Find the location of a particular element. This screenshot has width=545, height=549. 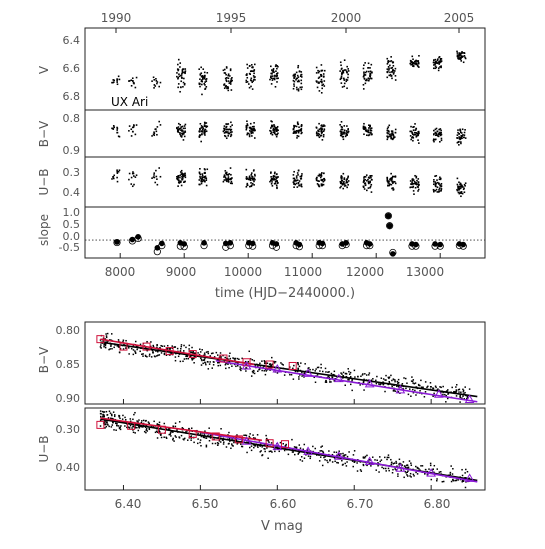

time-tick-label: 10000 is located at coordinates (243, 272).